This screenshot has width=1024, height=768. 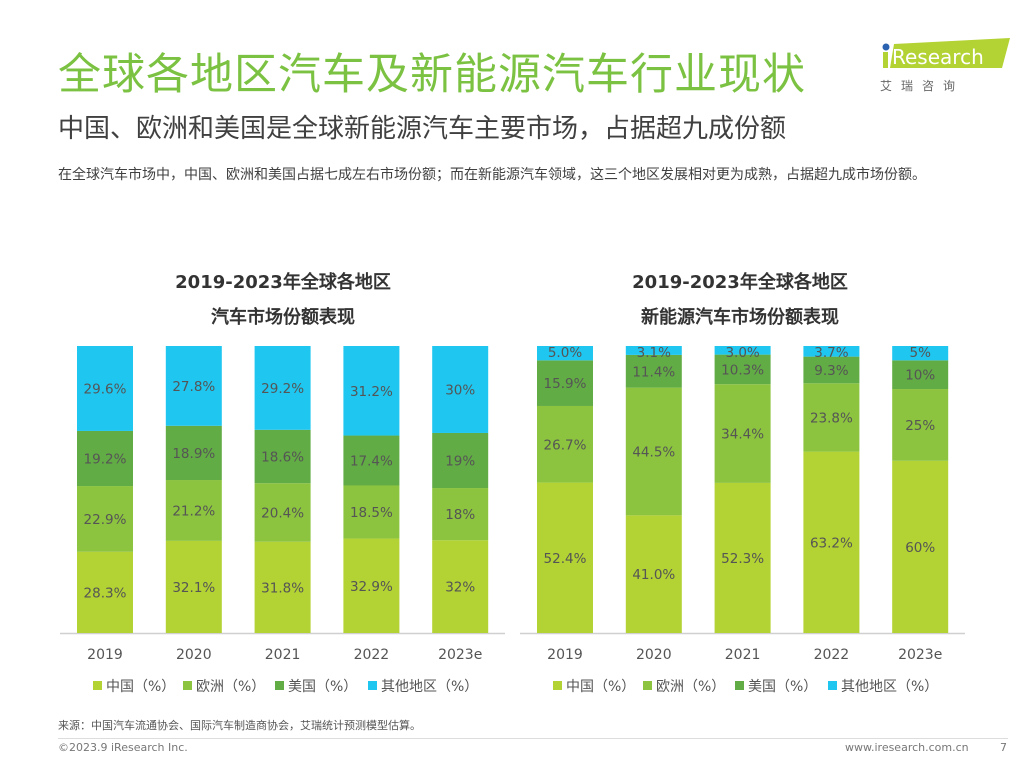 I want to click on svg-text: 艾瑞咨询, so click(x=922, y=85).